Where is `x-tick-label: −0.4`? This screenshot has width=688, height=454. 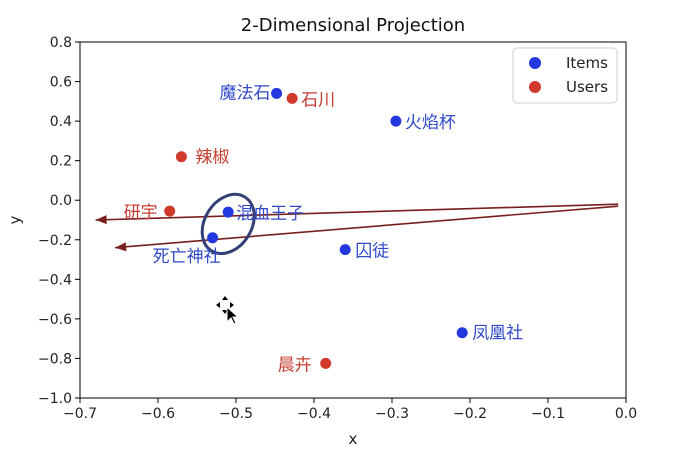
x-tick-label: −0.4 is located at coordinates (314, 414).